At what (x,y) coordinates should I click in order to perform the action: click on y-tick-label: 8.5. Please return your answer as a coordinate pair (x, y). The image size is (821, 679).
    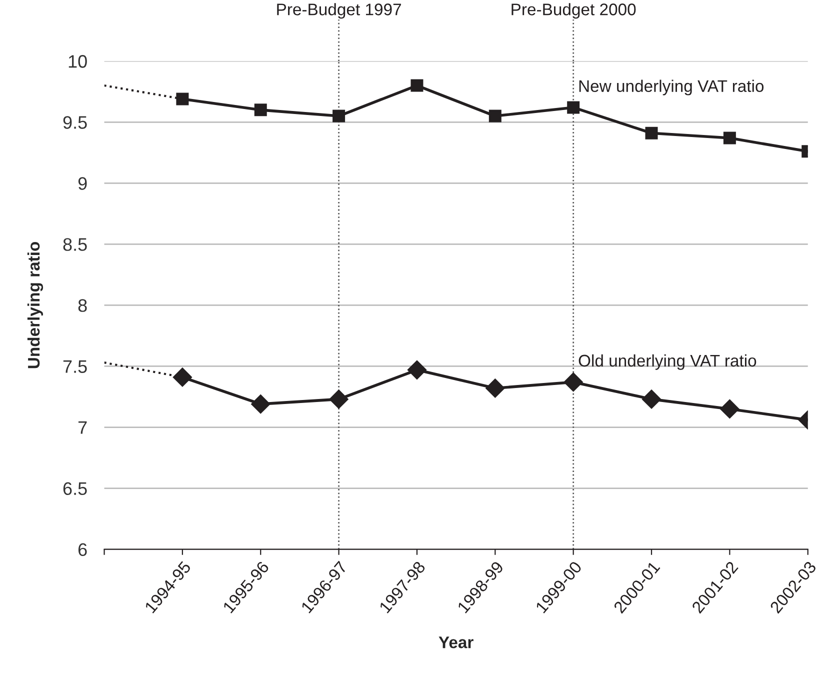
    Looking at the image, I should click on (75, 244).